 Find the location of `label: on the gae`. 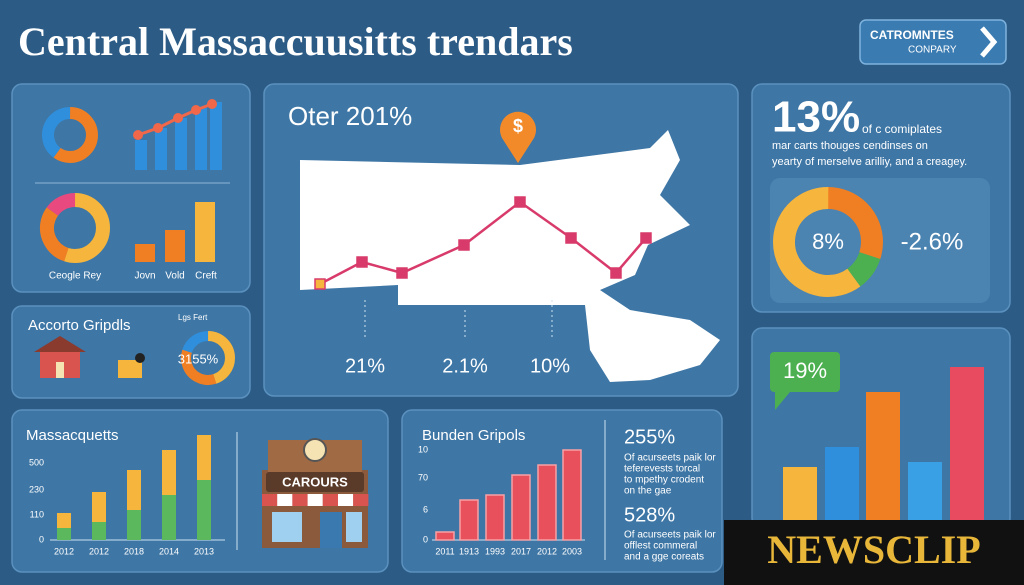

label: on the gae is located at coordinates (648, 491).